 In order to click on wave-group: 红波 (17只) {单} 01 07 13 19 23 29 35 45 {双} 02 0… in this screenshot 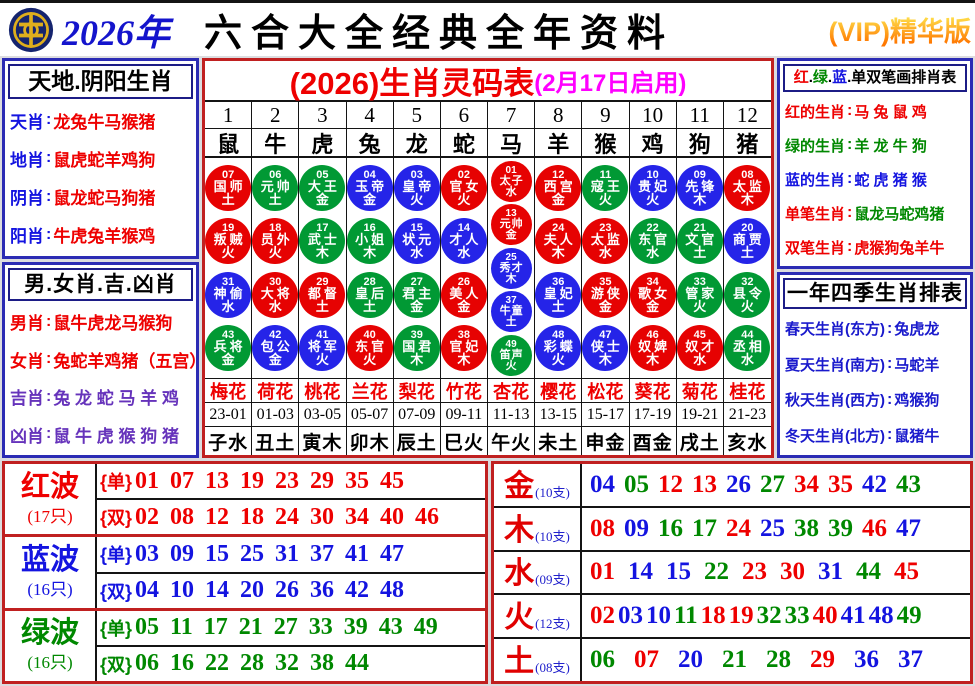, I will do `click(245, 501)`.